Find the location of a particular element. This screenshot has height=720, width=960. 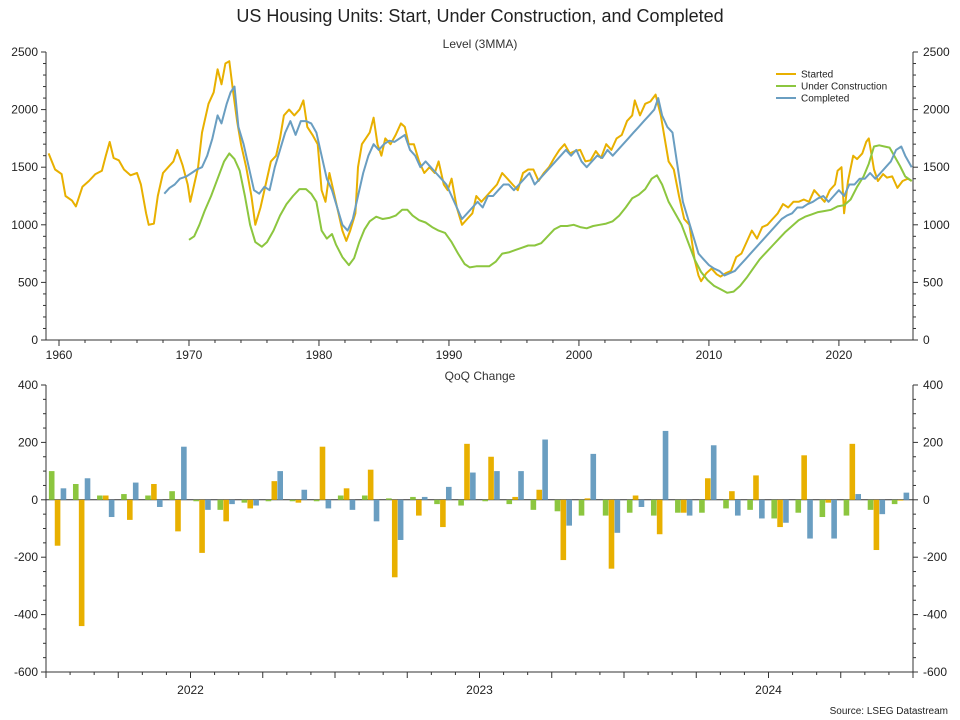

level-x-tick-label: 1960 is located at coordinates (59, 355).